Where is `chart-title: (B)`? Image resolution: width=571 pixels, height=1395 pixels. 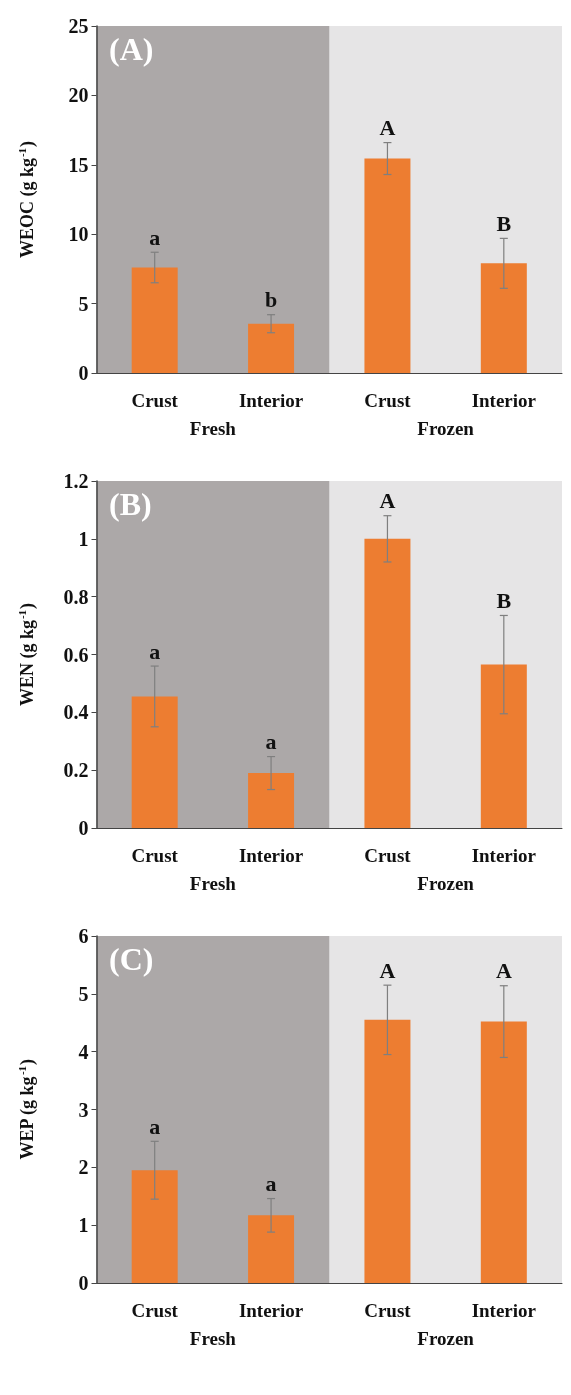
chart-title: (B) is located at coordinates (130, 504).